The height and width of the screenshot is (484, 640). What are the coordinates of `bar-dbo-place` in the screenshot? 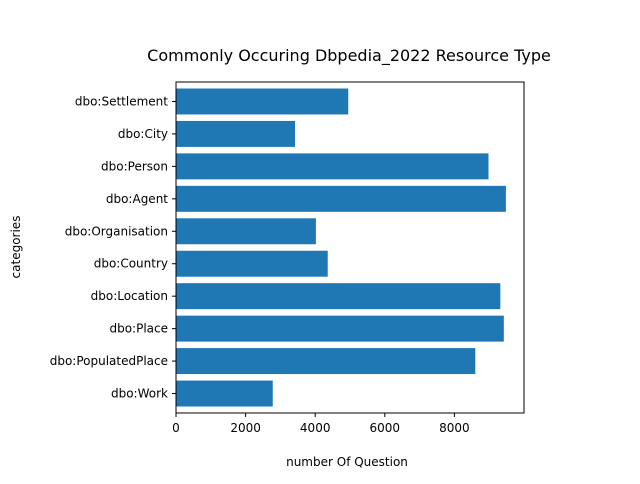 It's located at (340, 328).